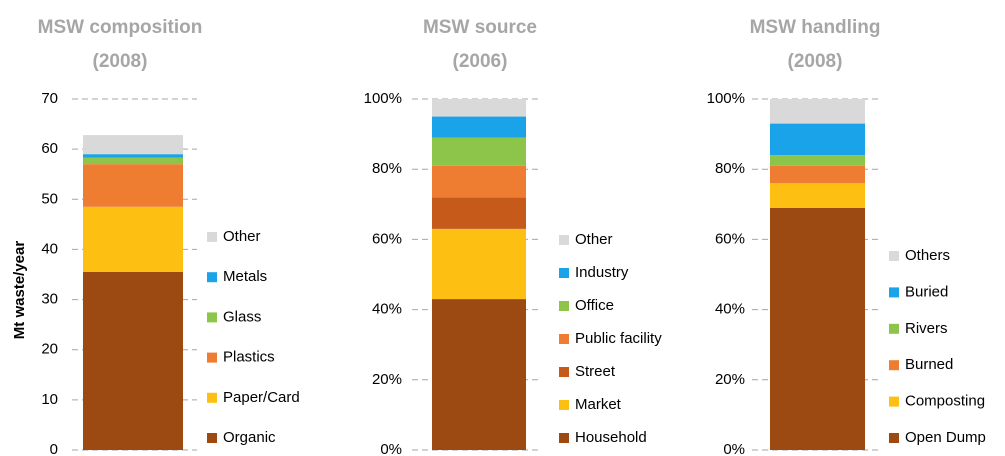 The height and width of the screenshot is (456, 1005). What do you see at coordinates (49, 198) in the screenshot?
I see `y-tick-label: 50` at bounding box center [49, 198].